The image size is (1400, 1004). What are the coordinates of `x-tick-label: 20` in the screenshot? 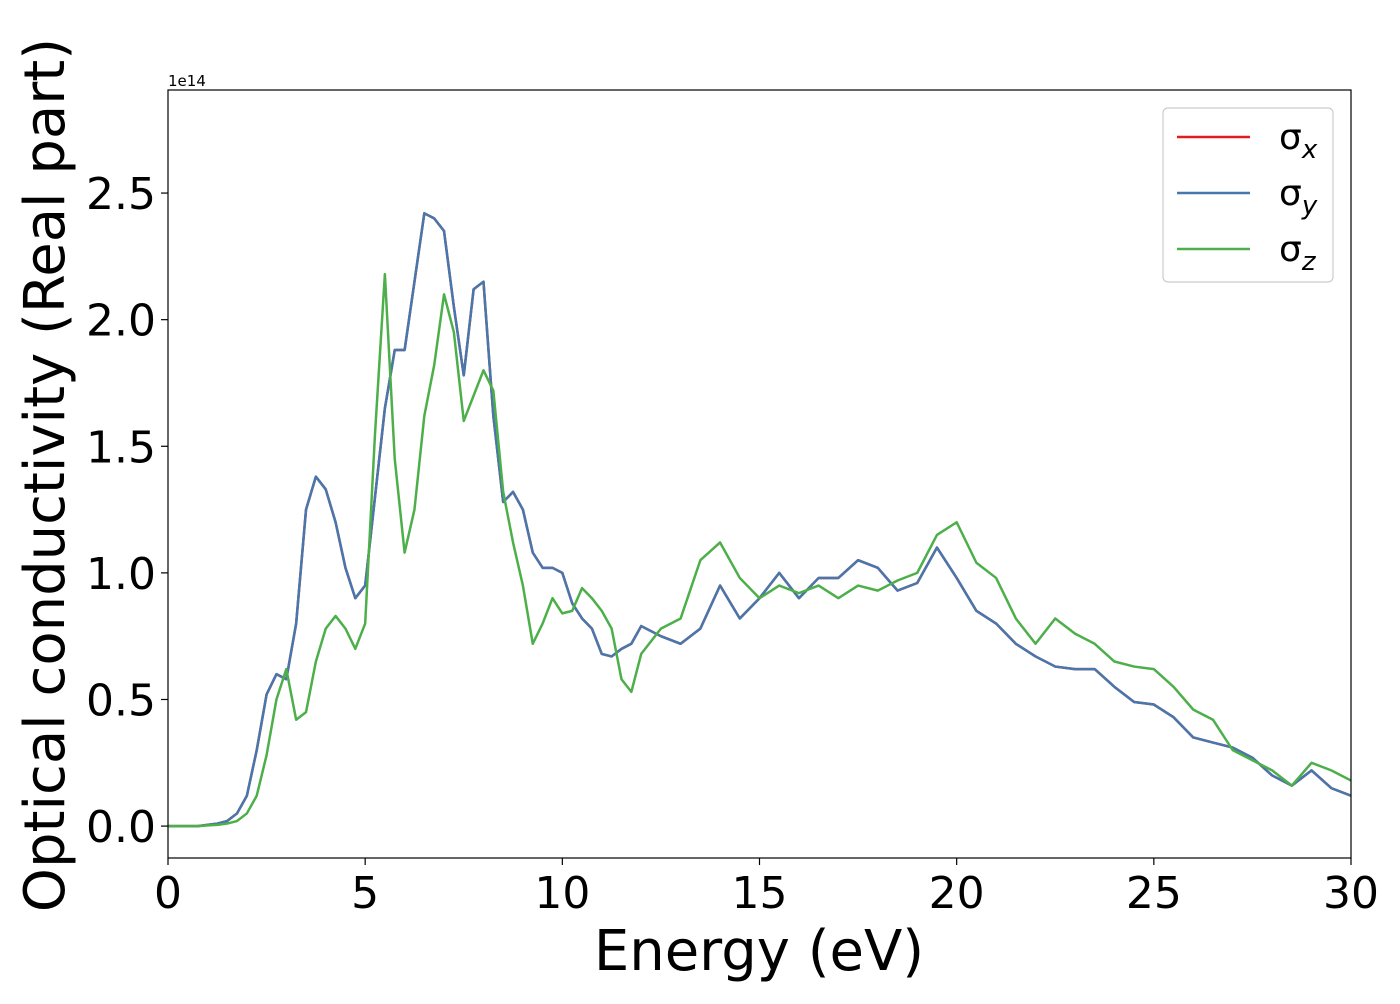 It's located at (957, 893).